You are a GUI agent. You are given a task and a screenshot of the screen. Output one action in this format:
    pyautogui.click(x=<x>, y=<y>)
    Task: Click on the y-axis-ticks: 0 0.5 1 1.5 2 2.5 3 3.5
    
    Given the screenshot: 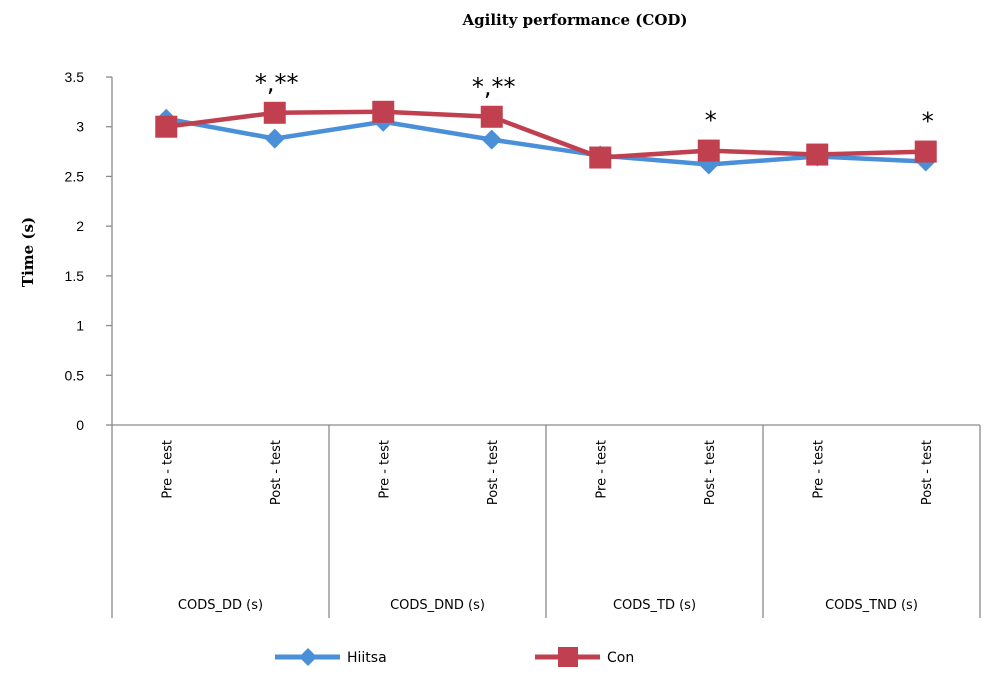 What is the action you would take?
    pyautogui.click(x=88, y=251)
    